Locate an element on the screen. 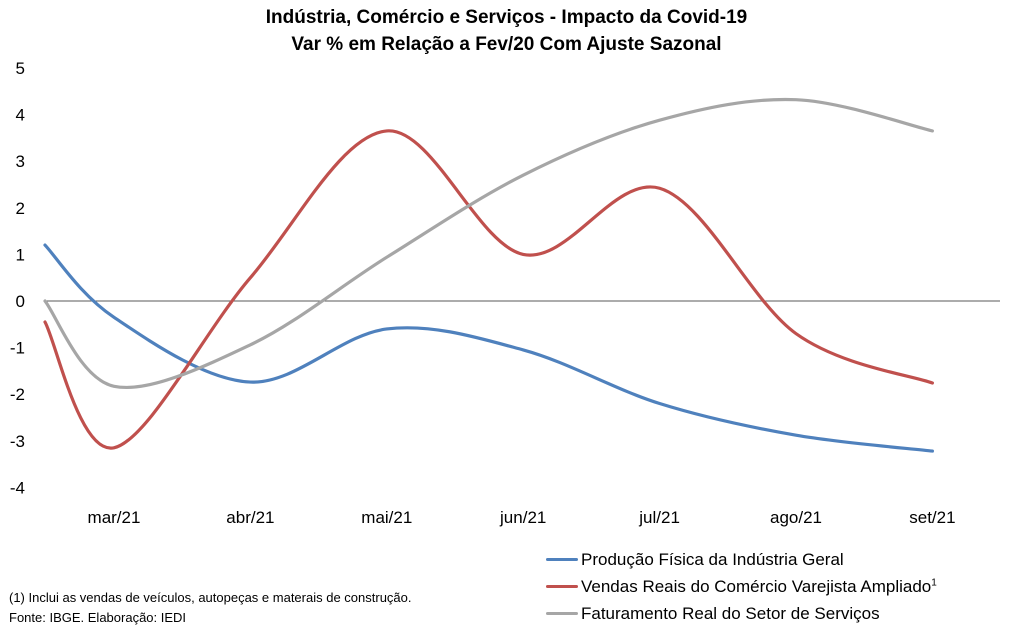  y-tick-label: 3 is located at coordinates (20, 161).